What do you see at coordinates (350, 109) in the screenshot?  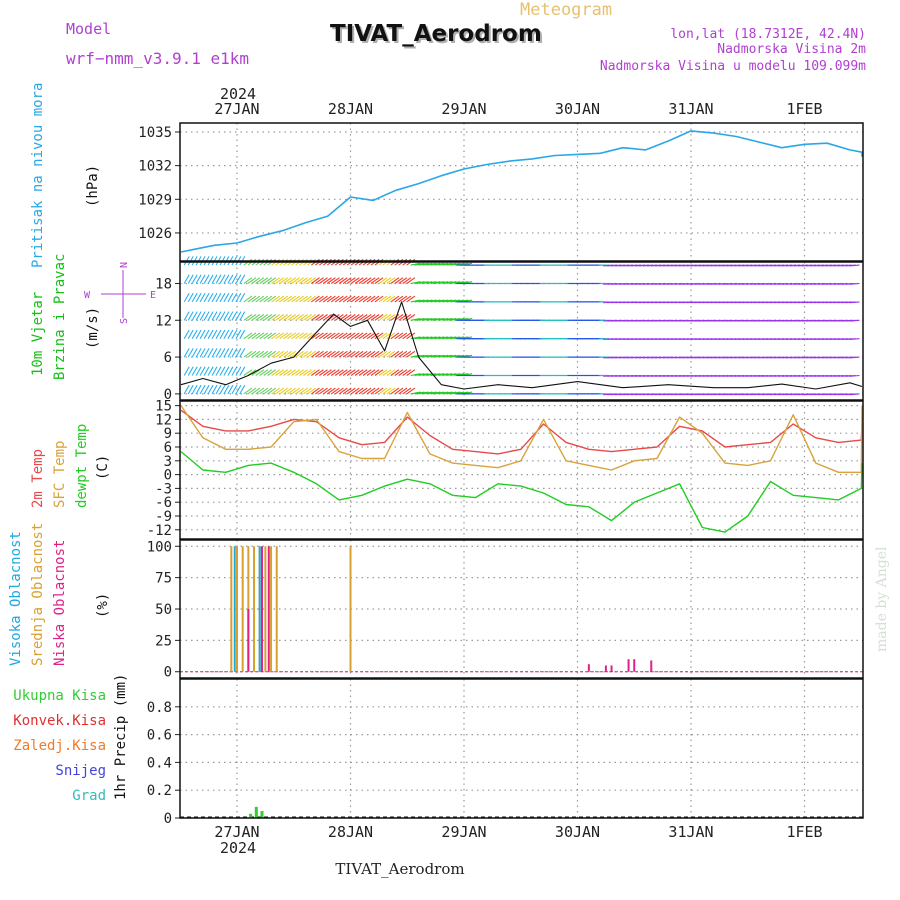 I see `date-label-top: 28JAN` at bounding box center [350, 109].